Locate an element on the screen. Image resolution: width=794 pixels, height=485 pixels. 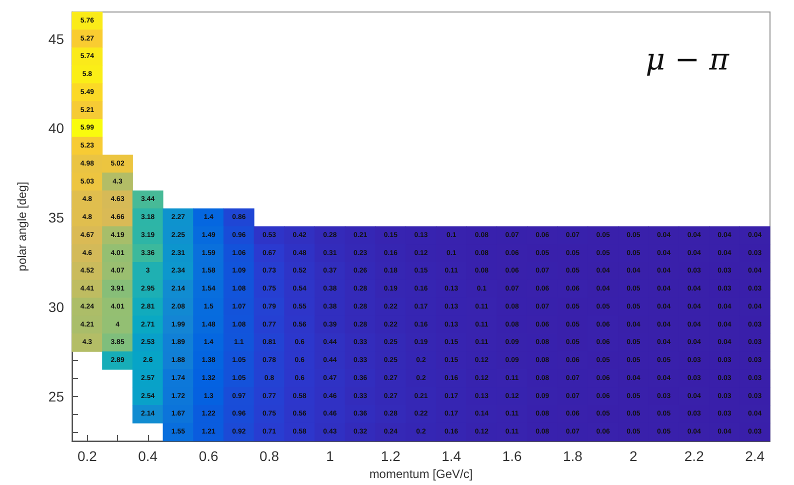
x-tick-label: 0.4 is located at coordinates (148, 456).